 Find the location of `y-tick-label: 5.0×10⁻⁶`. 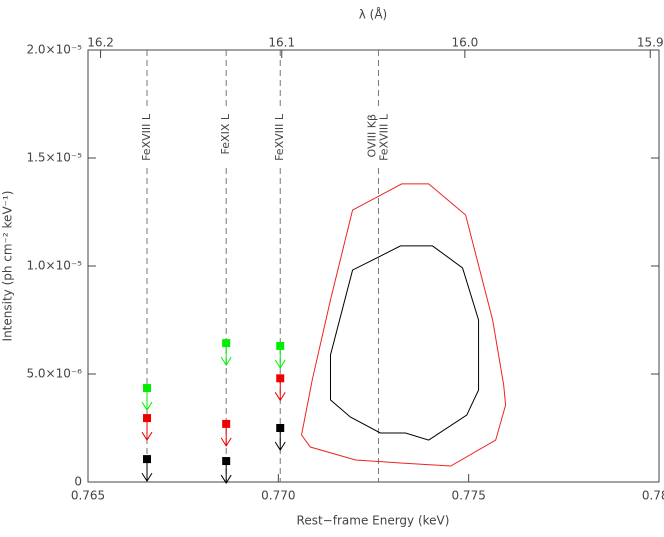

y-tick-label: 5.0×10⁻⁶ is located at coordinates (54, 374).